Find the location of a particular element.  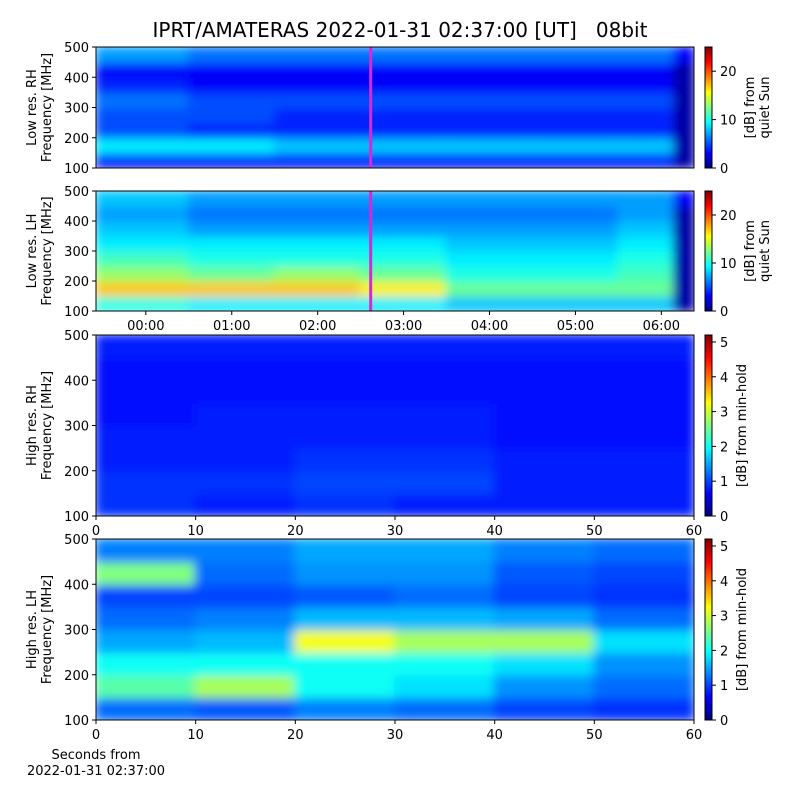

colorbar-tick-label: 0 is located at coordinates (724, 312).